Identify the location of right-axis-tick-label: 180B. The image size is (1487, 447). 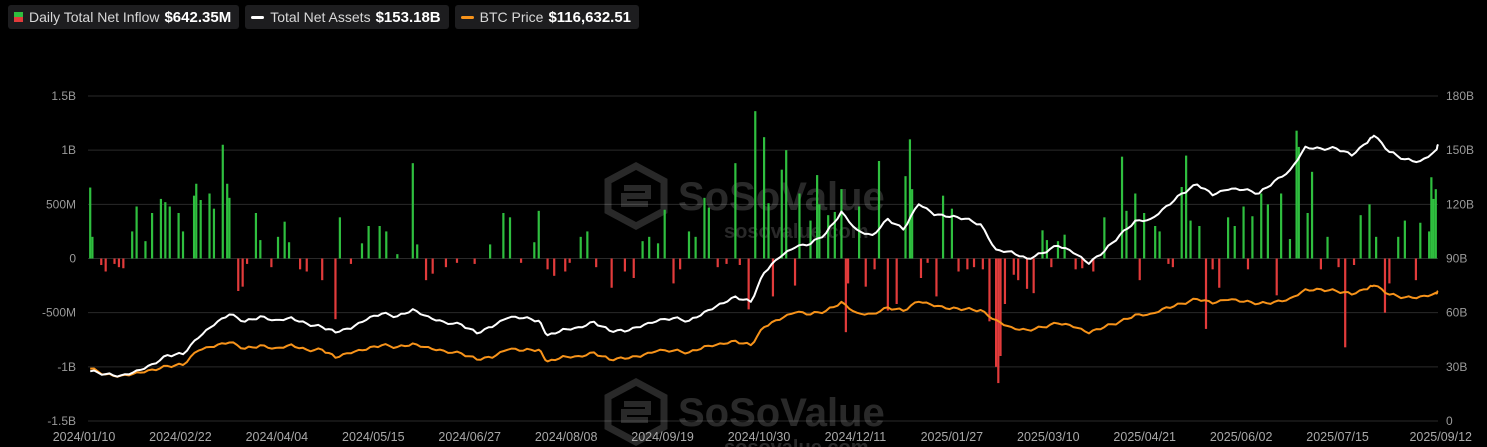
(1460, 96).